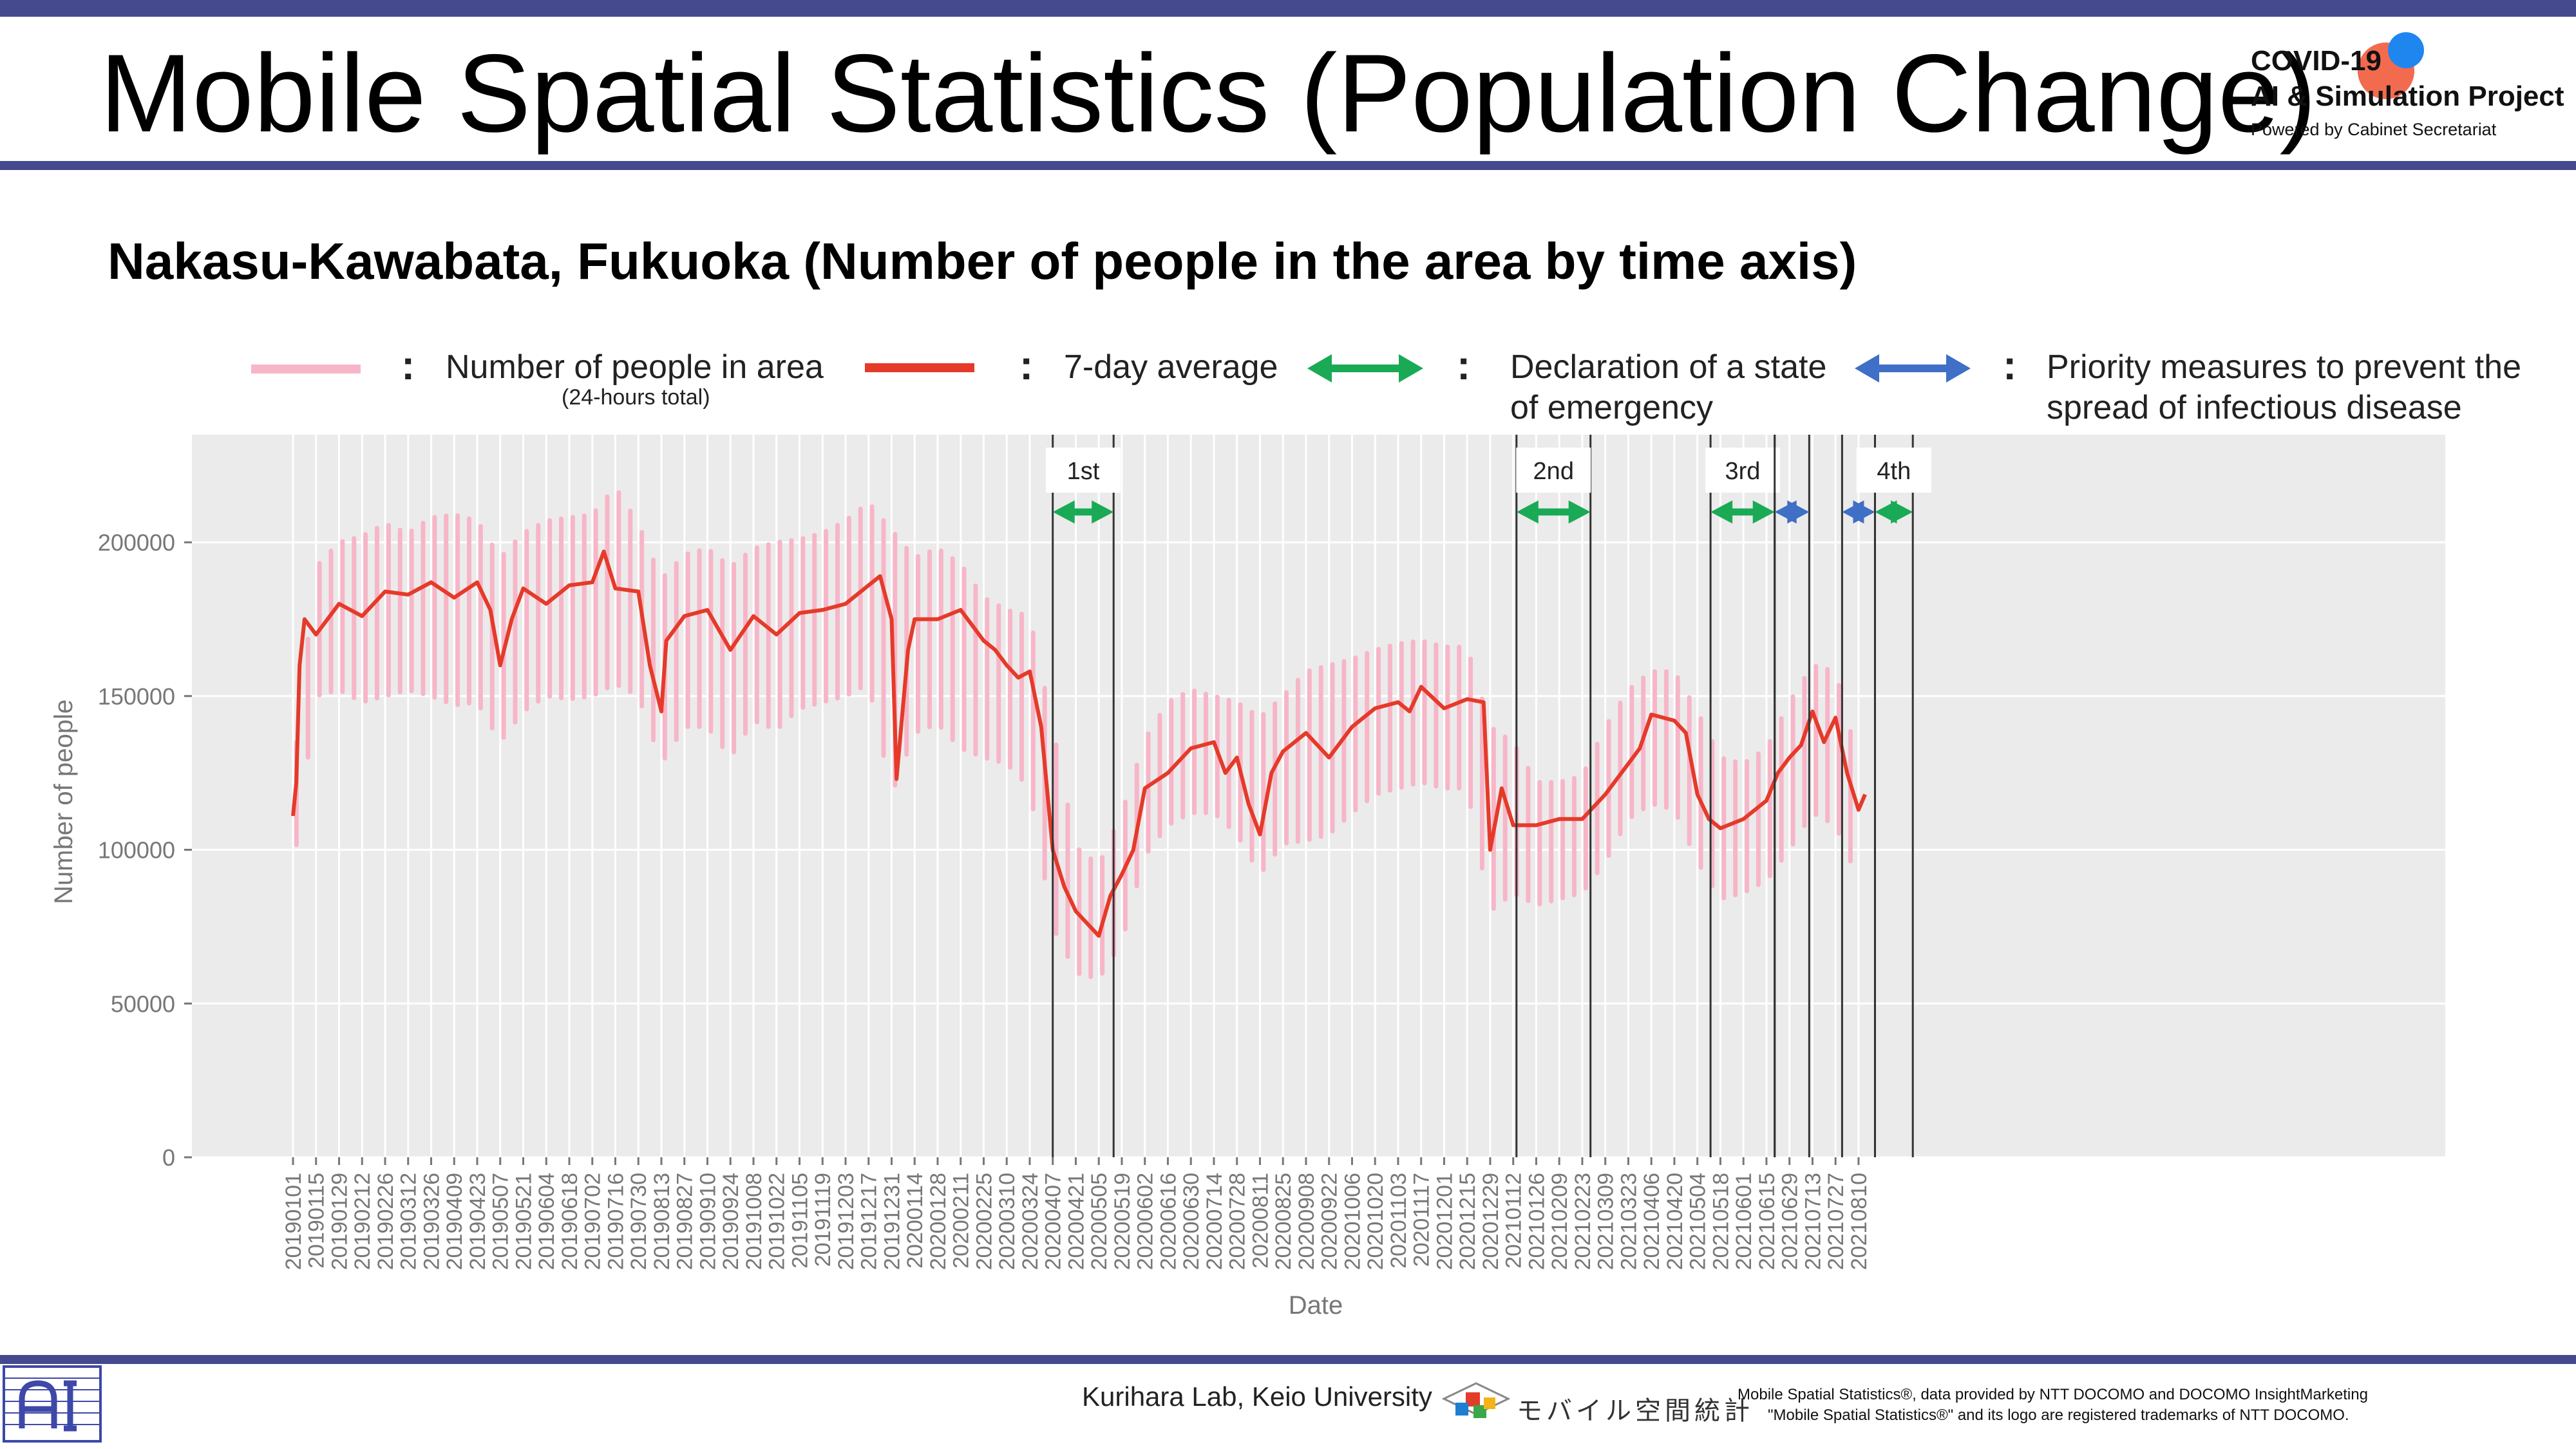 This screenshot has width=2576, height=1449. Describe the element at coordinates (1721, 1222) in the screenshot. I see `x-tick-label: 20210518` at that location.